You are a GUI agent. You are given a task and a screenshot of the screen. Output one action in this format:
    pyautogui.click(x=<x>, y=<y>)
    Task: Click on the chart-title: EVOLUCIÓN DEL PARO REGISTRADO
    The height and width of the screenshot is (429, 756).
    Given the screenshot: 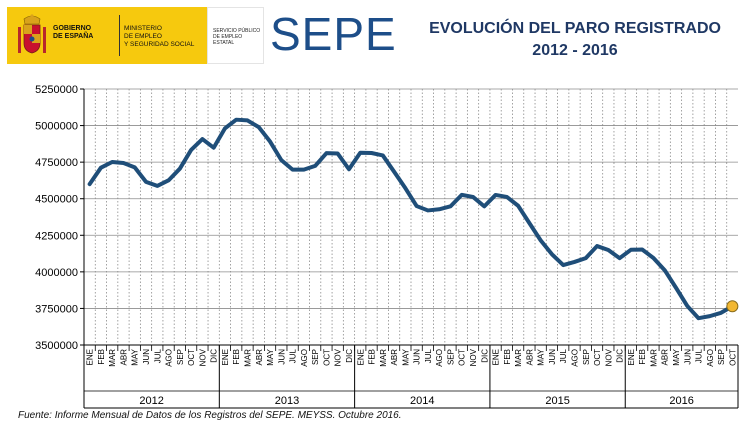 What is the action you would take?
    pyautogui.click(x=575, y=28)
    